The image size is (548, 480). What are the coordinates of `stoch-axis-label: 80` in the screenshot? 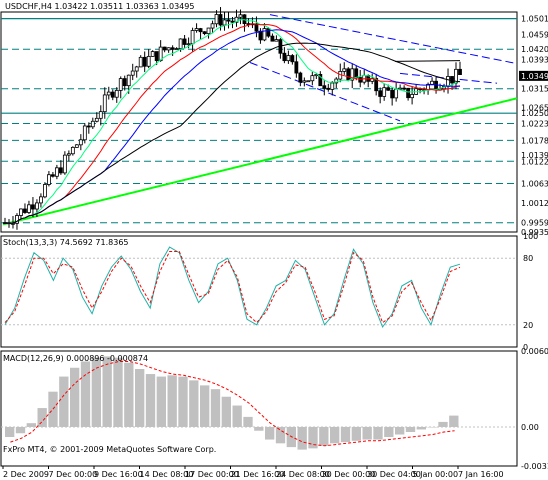 It's located at (528, 258).